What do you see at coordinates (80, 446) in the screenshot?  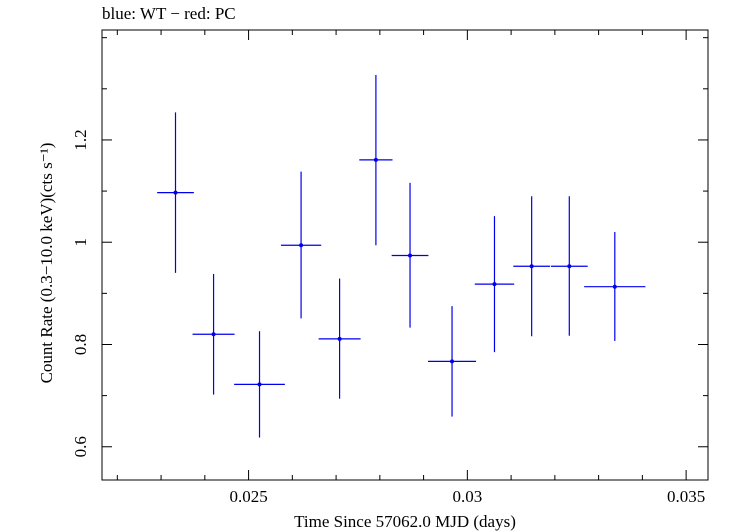 I see `y-tick-label: 0.6` at bounding box center [80, 446].